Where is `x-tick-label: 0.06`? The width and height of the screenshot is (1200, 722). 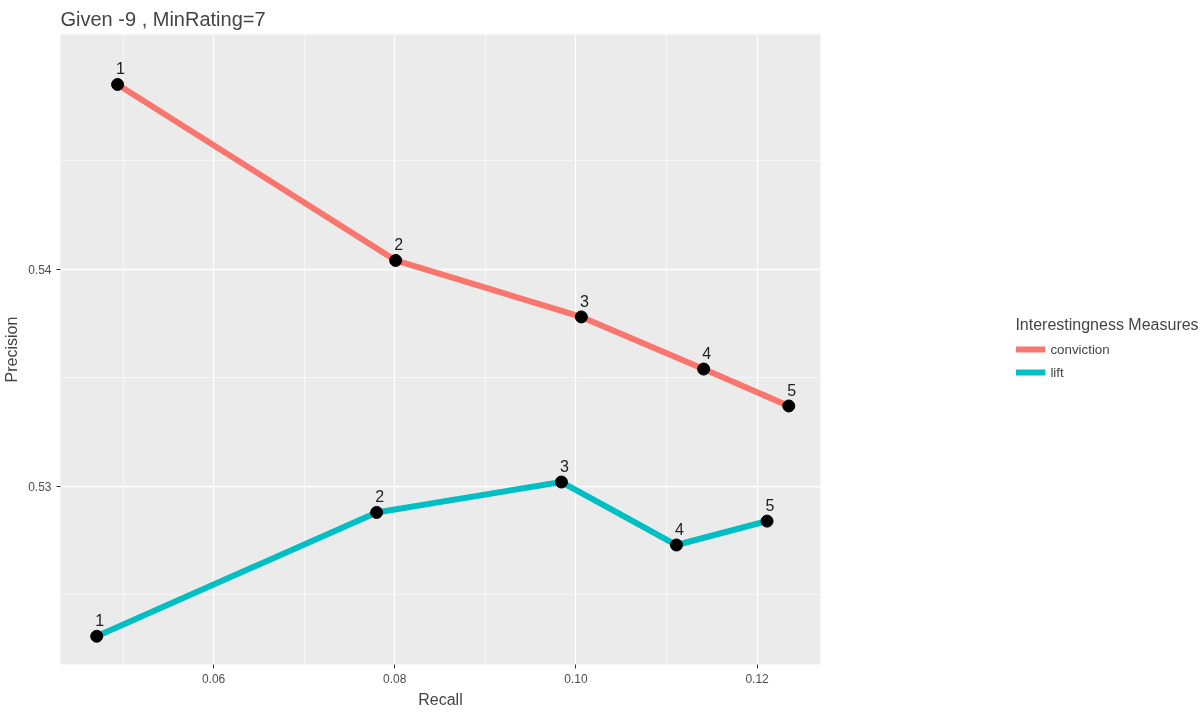
x-tick-label: 0.06 is located at coordinates (213, 678).